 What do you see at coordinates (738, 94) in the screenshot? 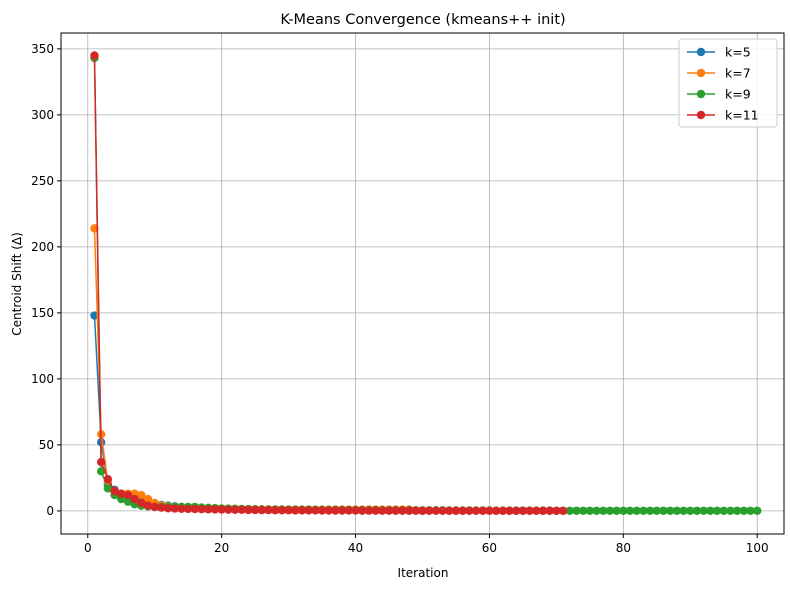
I see `legend-label: k=9` at bounding box center [738, 94].